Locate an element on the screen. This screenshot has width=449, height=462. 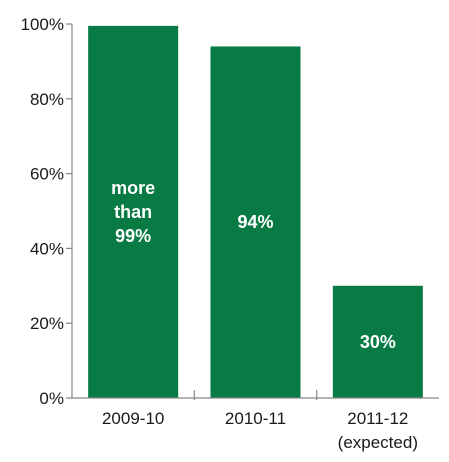
y-tick-label: 60% is located at coordinates (47, 174).